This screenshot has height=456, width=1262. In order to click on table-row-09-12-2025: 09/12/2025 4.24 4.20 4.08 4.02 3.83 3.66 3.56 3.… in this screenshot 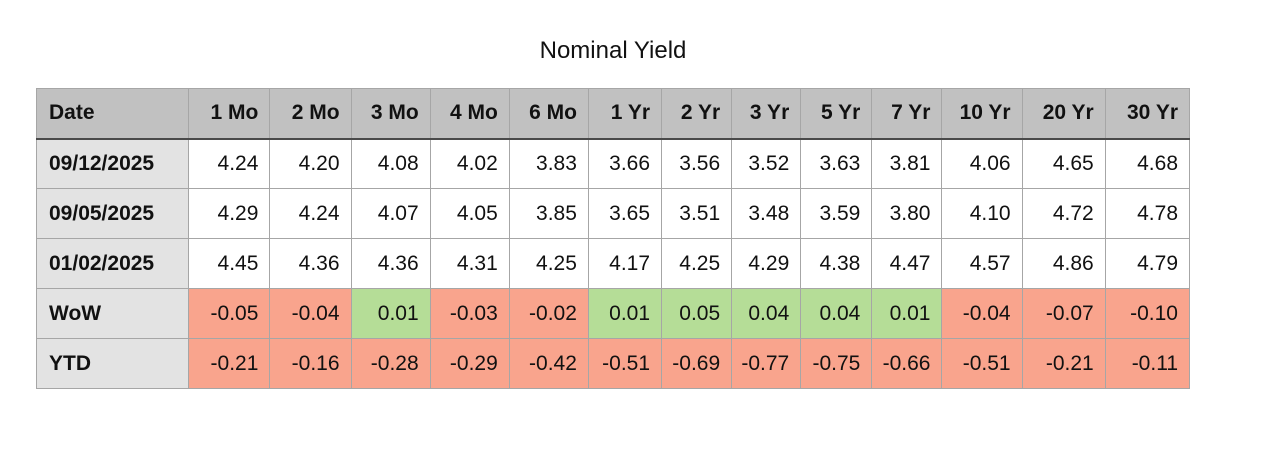, I will do `click(613, 163)`.